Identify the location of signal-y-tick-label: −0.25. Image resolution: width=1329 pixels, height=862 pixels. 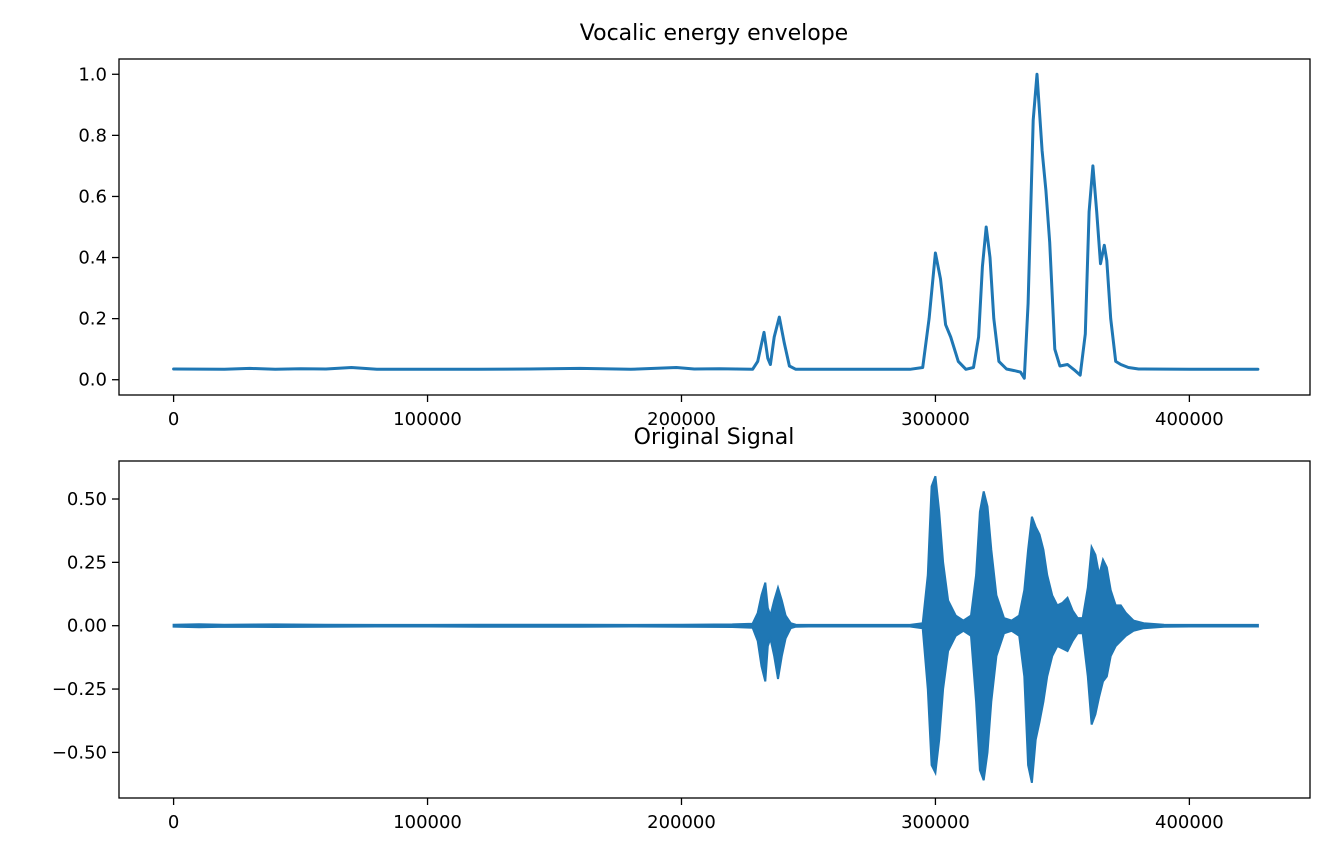
(79, 689).